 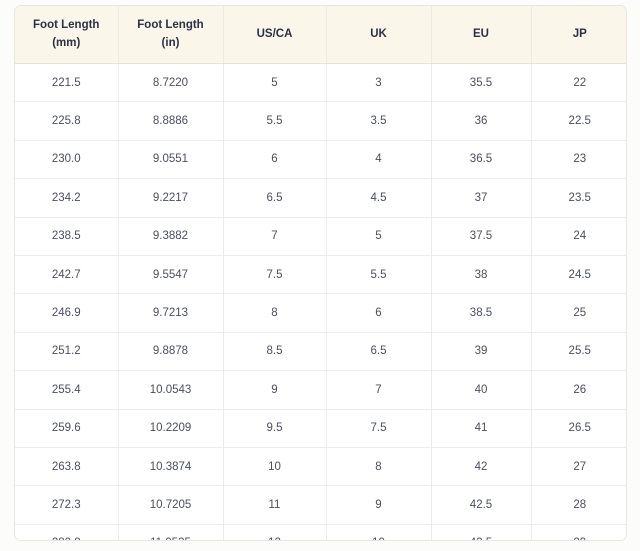 I want to click on cell-uk-size: 4.5, so click(x=379, y=198).